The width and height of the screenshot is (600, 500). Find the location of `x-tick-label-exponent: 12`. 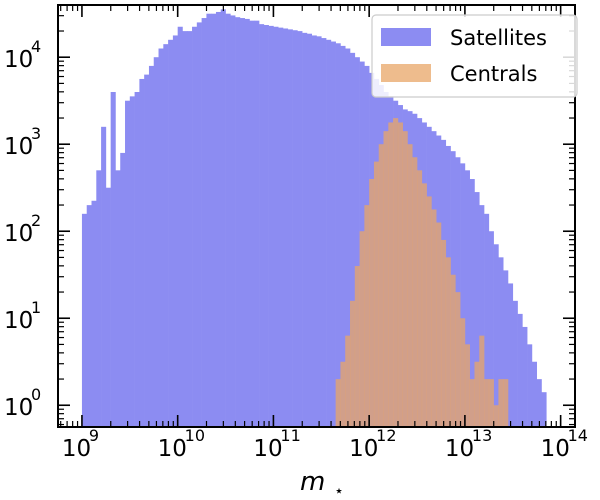

x-tick-label-exponent: 12 is located at coordinates (386, 435).